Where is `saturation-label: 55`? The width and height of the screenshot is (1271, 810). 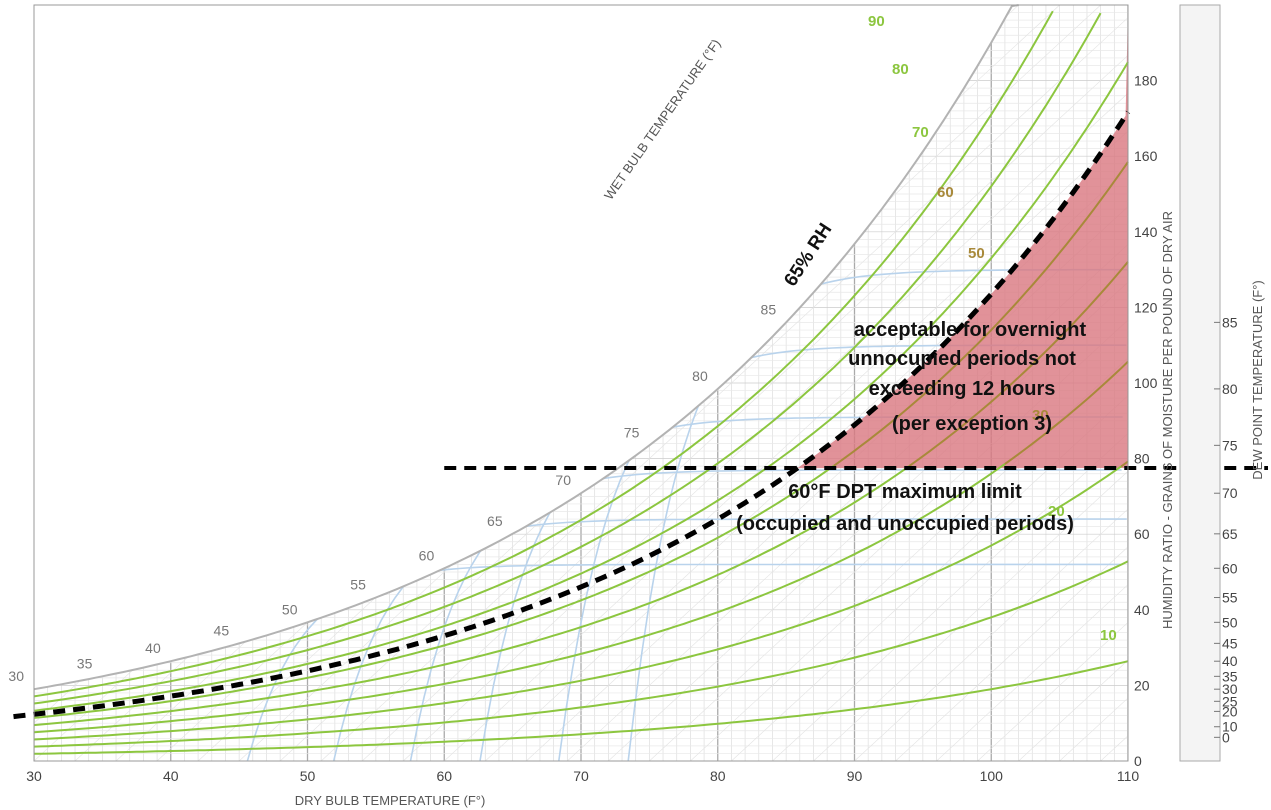
saturation-label: 55 is located at coordinates (358, 585).